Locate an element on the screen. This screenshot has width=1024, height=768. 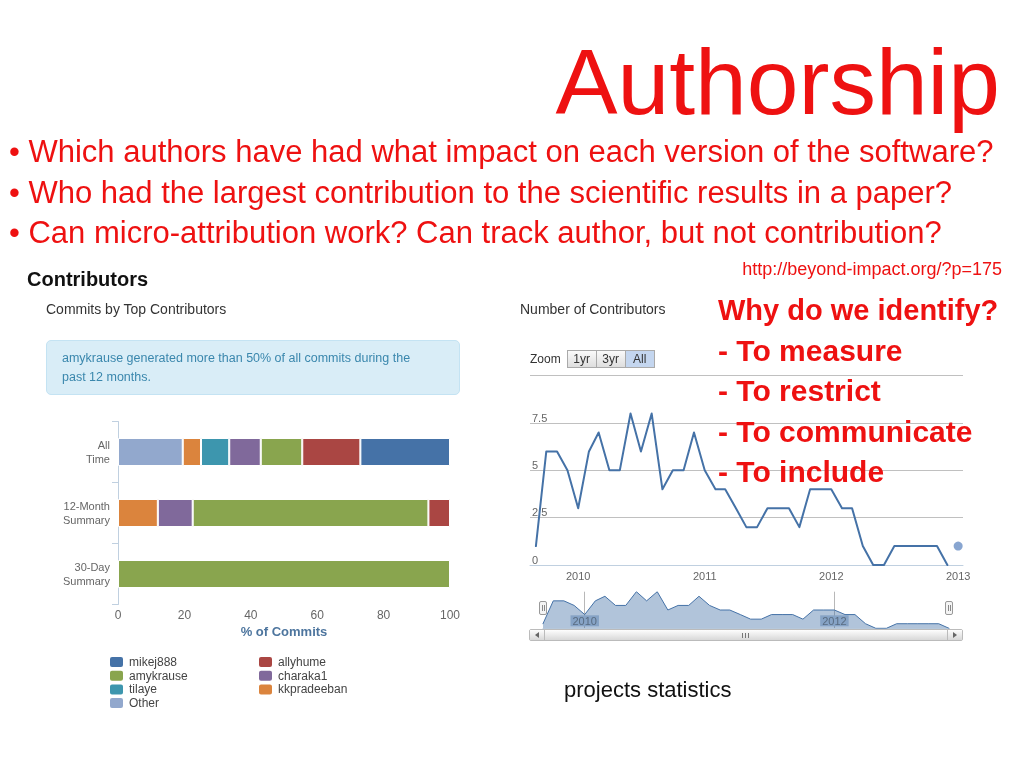
legend-label: tilaye is located at coordinates (143, 689).